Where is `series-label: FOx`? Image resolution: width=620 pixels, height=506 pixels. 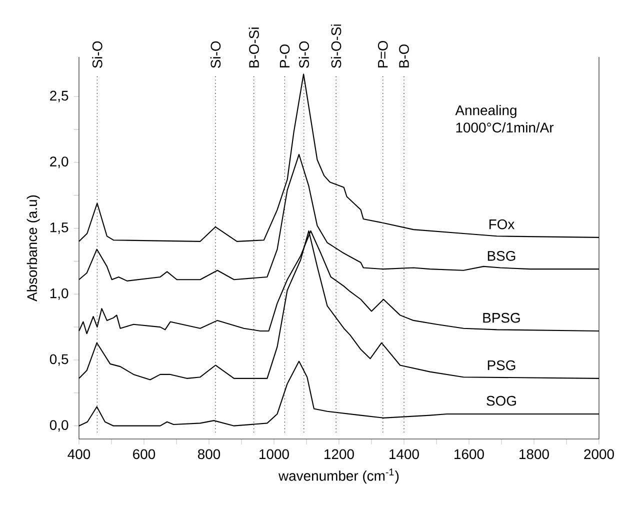 series-label: FOx is located at coordinates (502, 224).